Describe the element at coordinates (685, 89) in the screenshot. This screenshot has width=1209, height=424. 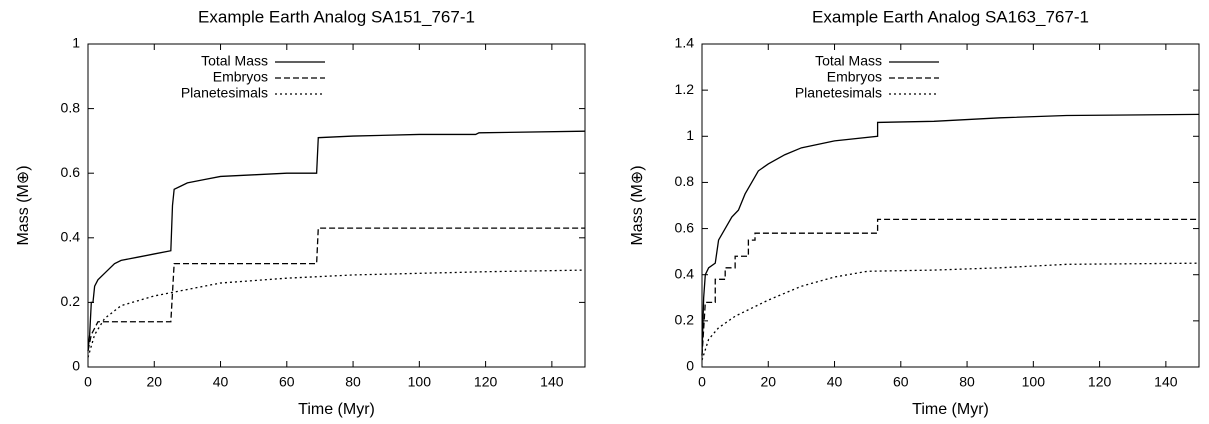
I see `y-tick-label: 1.2` at that location.